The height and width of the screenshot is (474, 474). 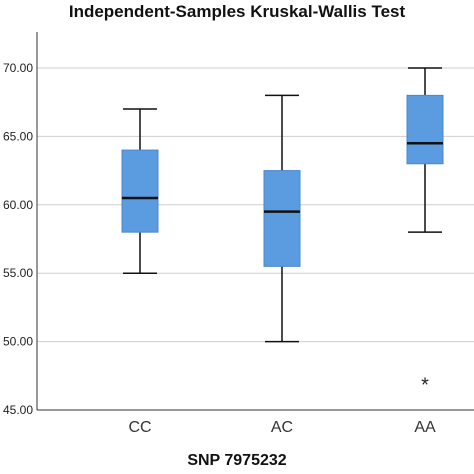 What do you see at coordinates (425, 386) in the screenshot?
I see `outlier-marker: *` at bounding box center [425, 386].